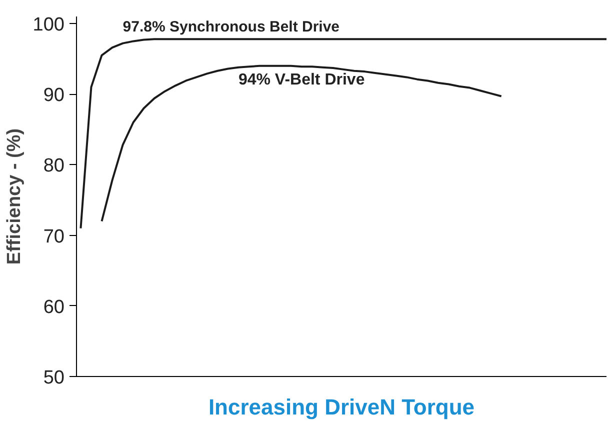 The height and width of the screenshot is (422, 610). What do you see at coordinates (341, 407) in the screenshot?
I see `x-axis-title: Increasing DriveN Torque` at bounding box center [341, 407].